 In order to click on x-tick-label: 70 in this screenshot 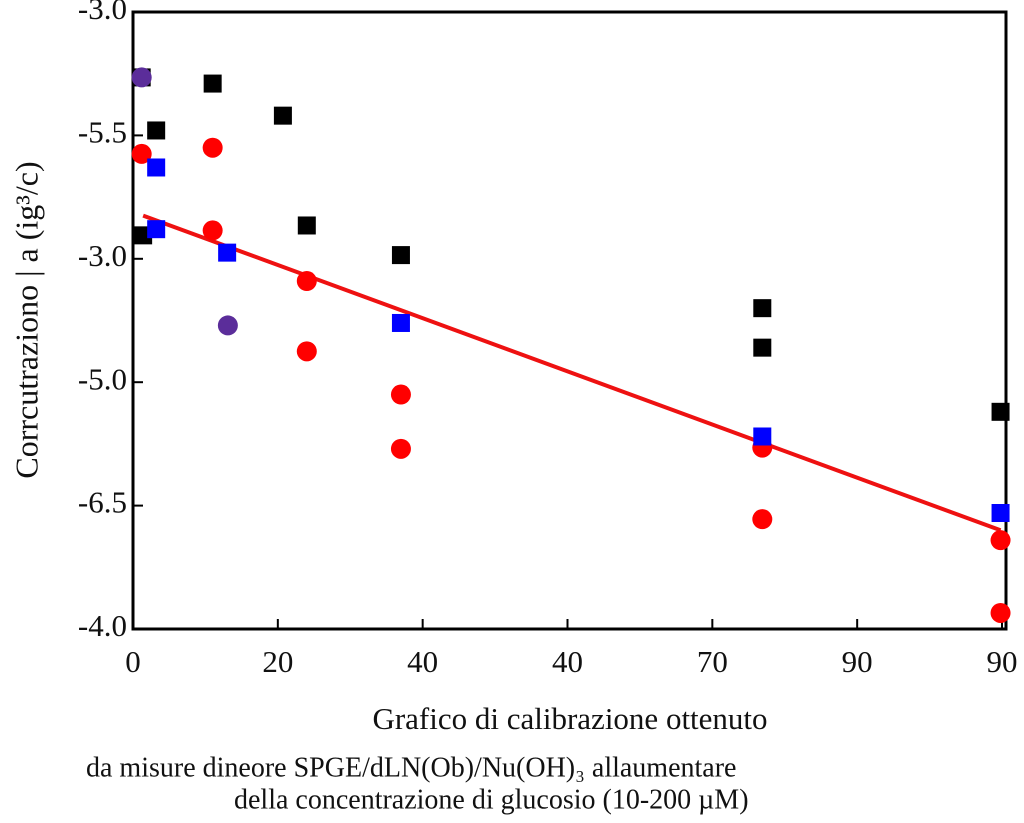, I will do `click(712, 661)`.